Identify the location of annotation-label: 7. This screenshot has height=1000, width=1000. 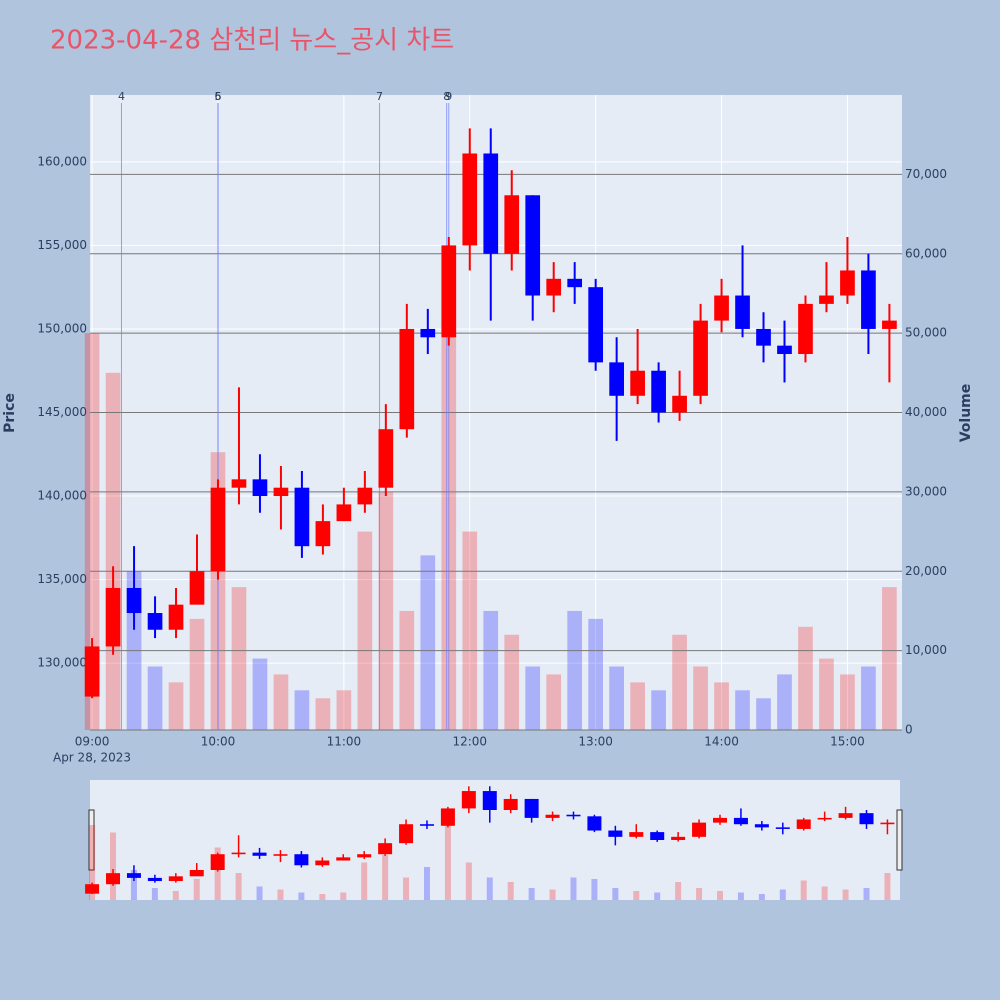
(379, 96).